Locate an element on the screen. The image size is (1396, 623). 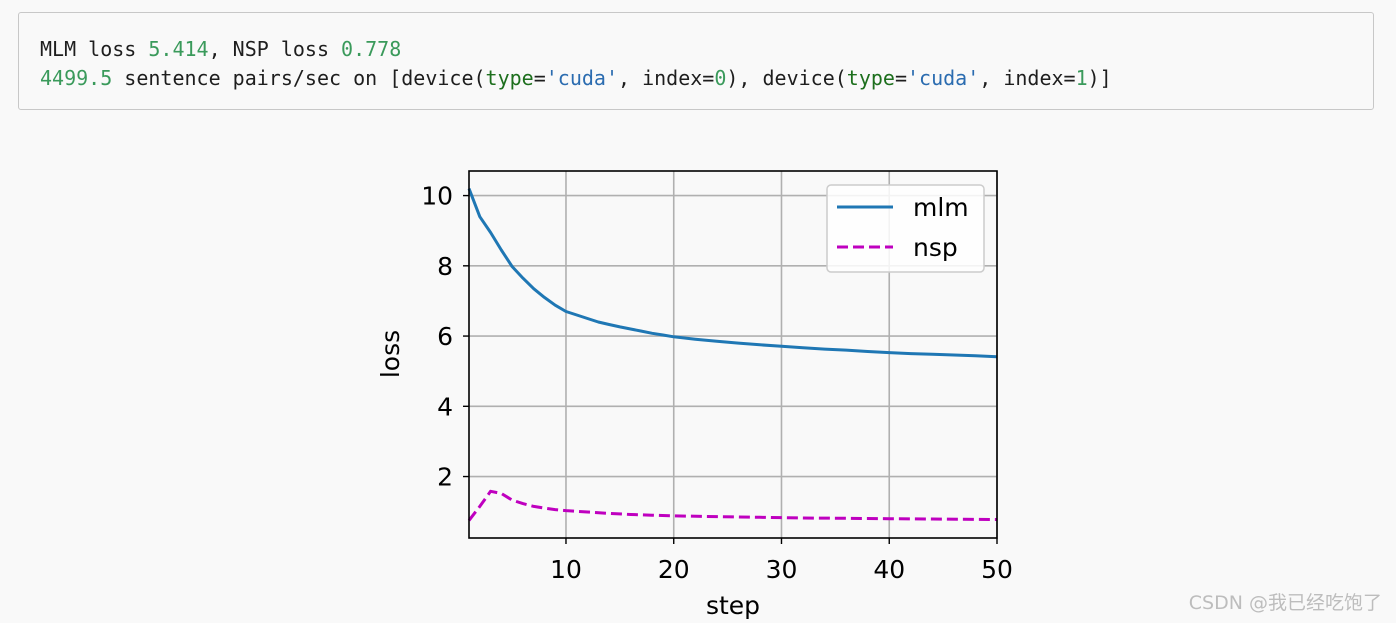
output-line-loss: MLM loss 5.414, NSP loss 0.778 is located at coordinates (220, 49).